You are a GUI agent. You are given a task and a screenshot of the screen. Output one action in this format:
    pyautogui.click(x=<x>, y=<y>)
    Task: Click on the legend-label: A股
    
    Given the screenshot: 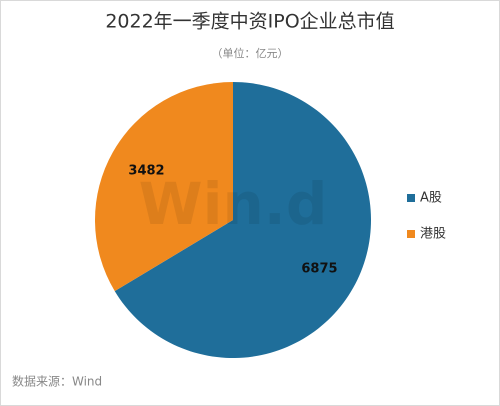 What is the action you would take?
    pyautogui.click(x=431, y=198)
    